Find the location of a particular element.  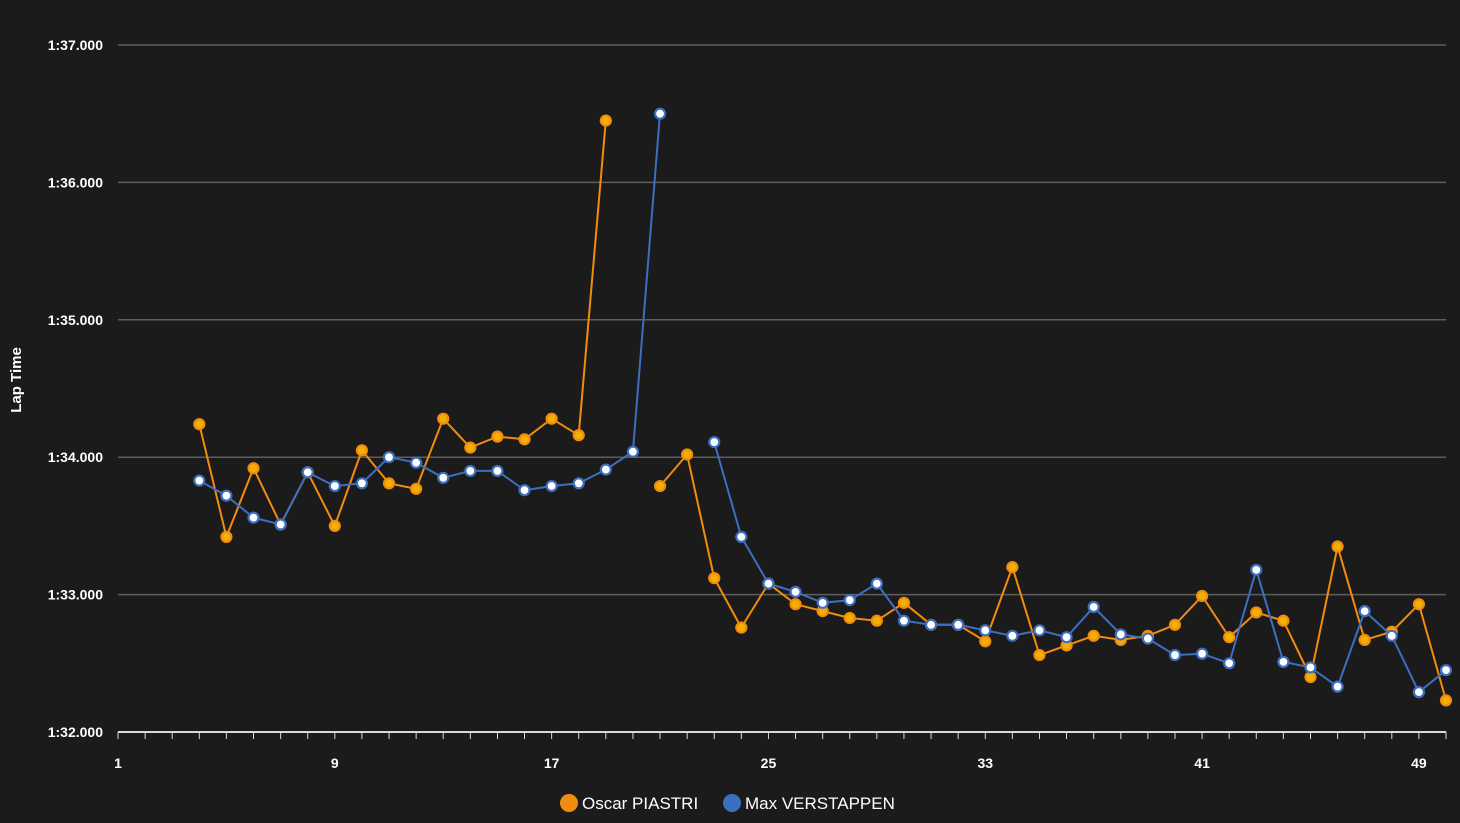

x-tick-label: 41 is located at coordinates (1202, 763).